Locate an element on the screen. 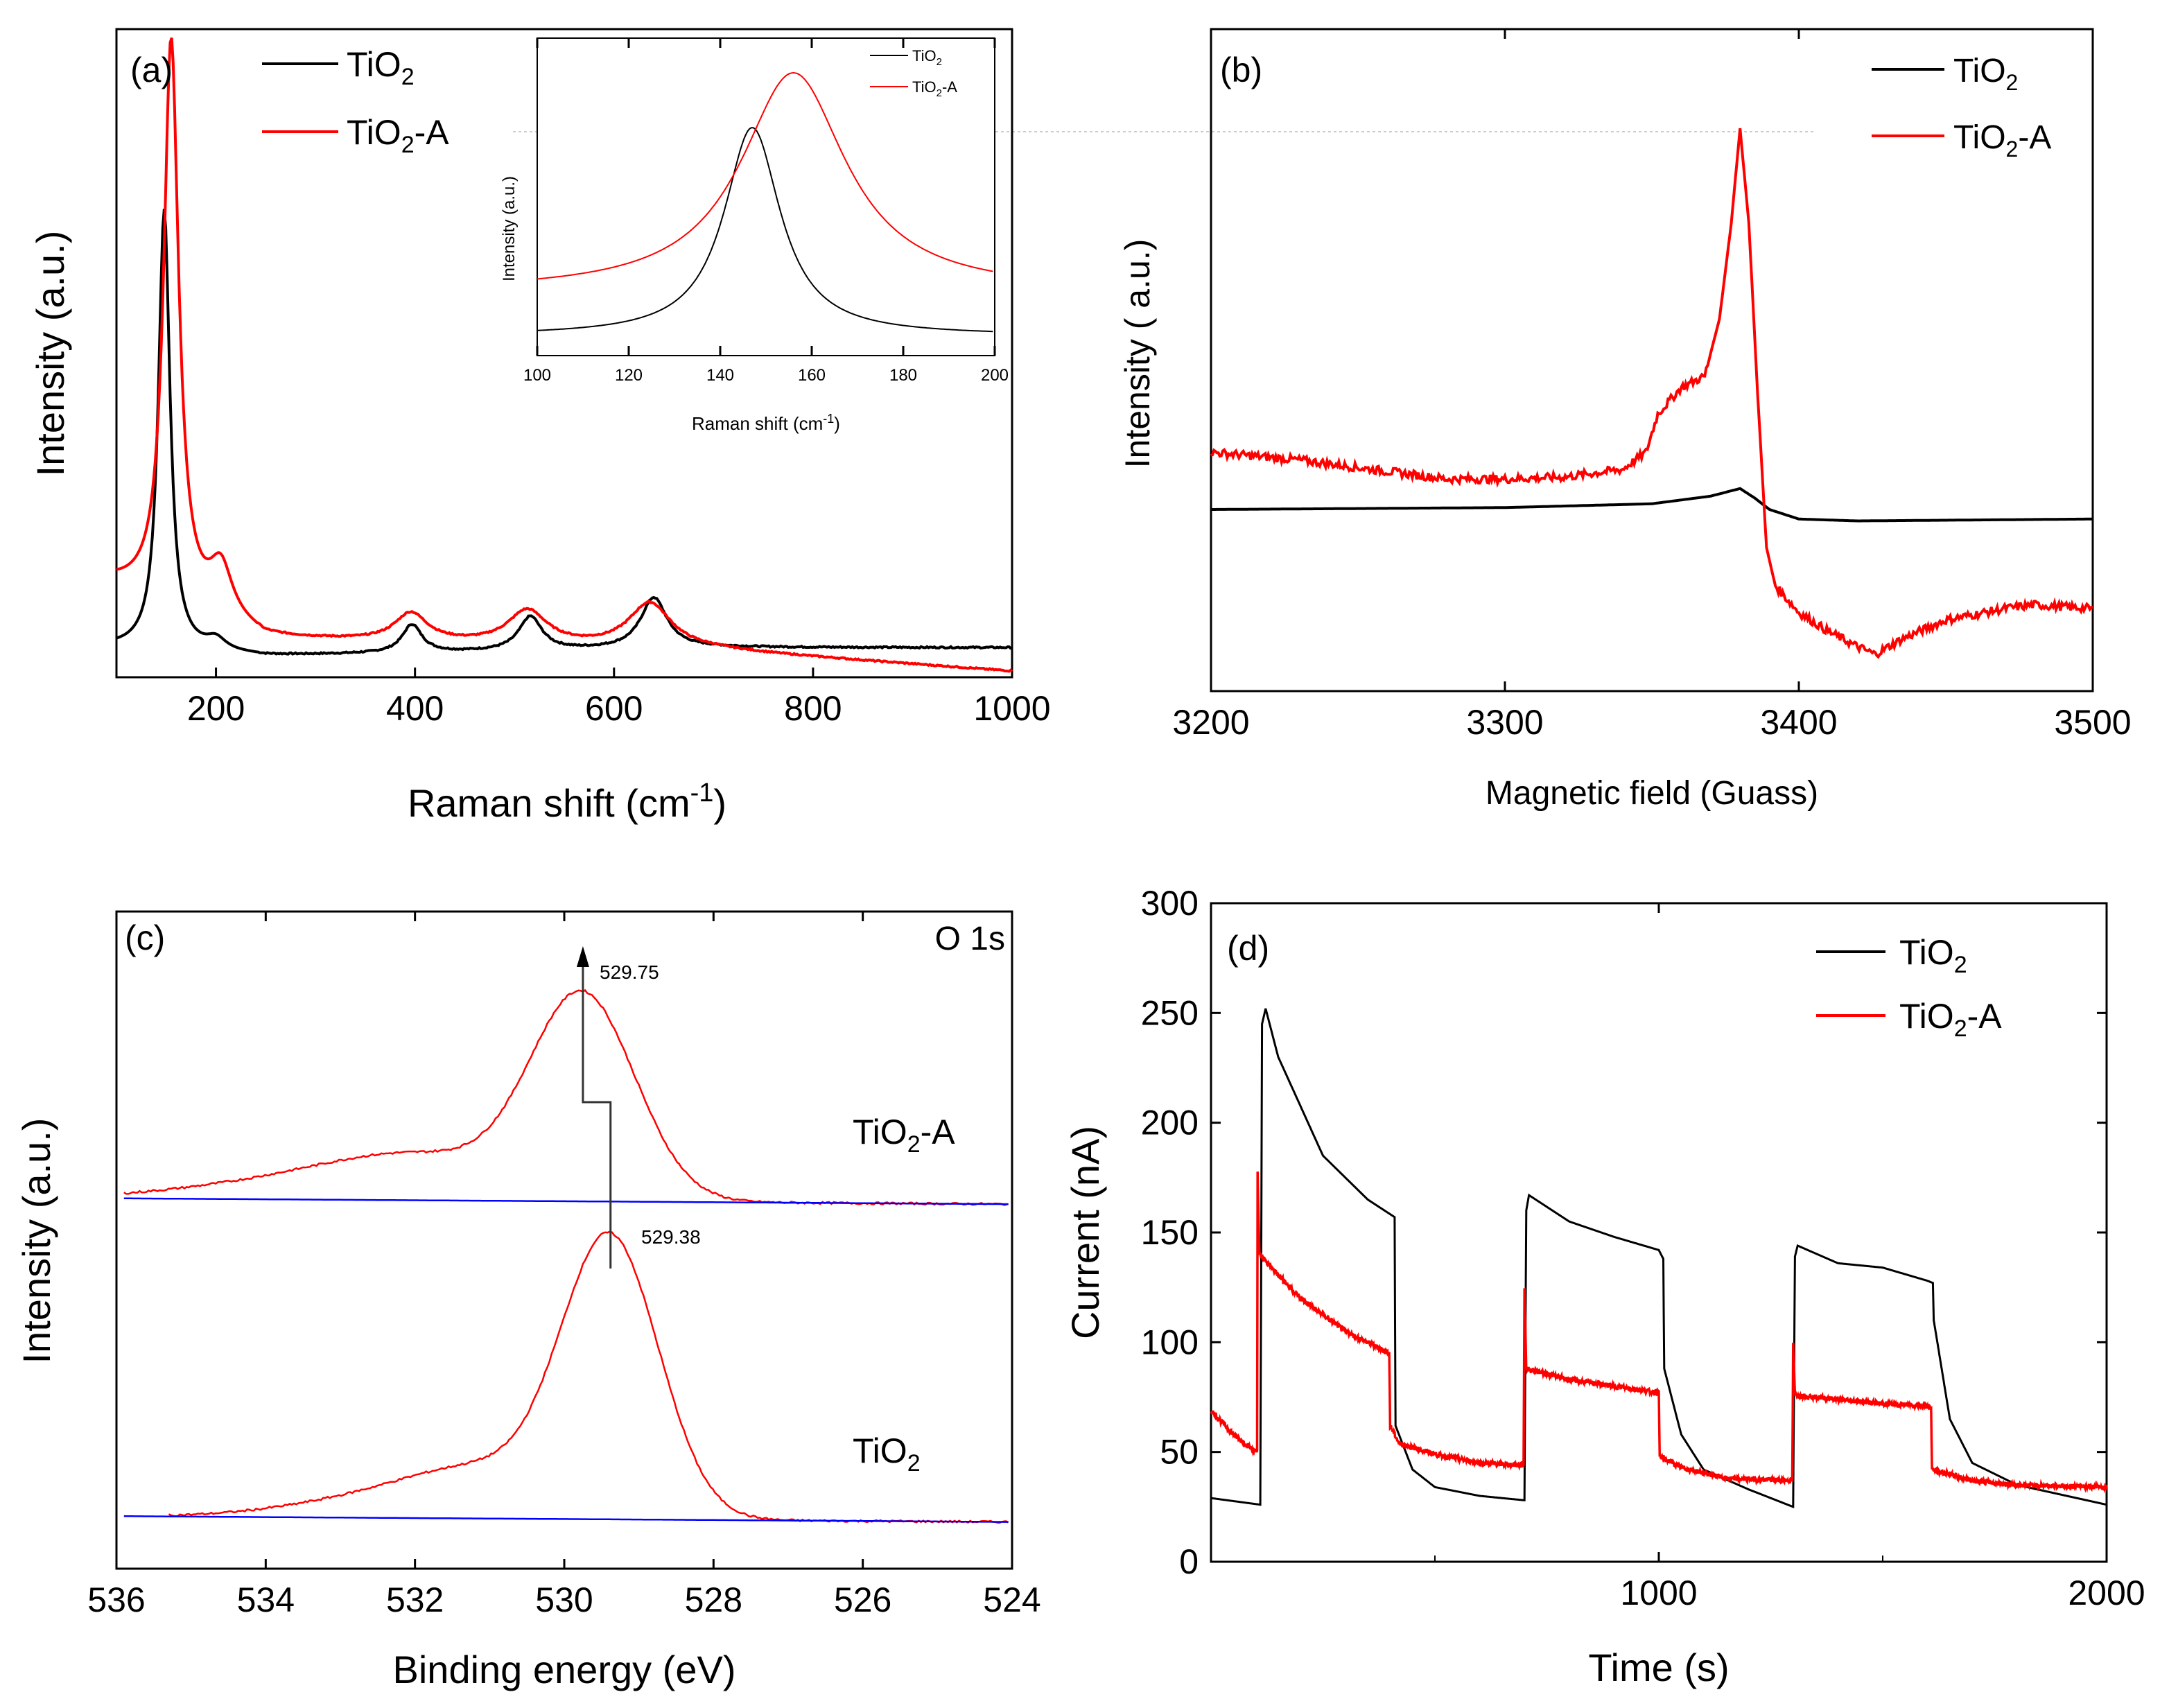  panel-b-x-axis-label: Magnetic field (Guass) is located at coordinates (1652, 794).